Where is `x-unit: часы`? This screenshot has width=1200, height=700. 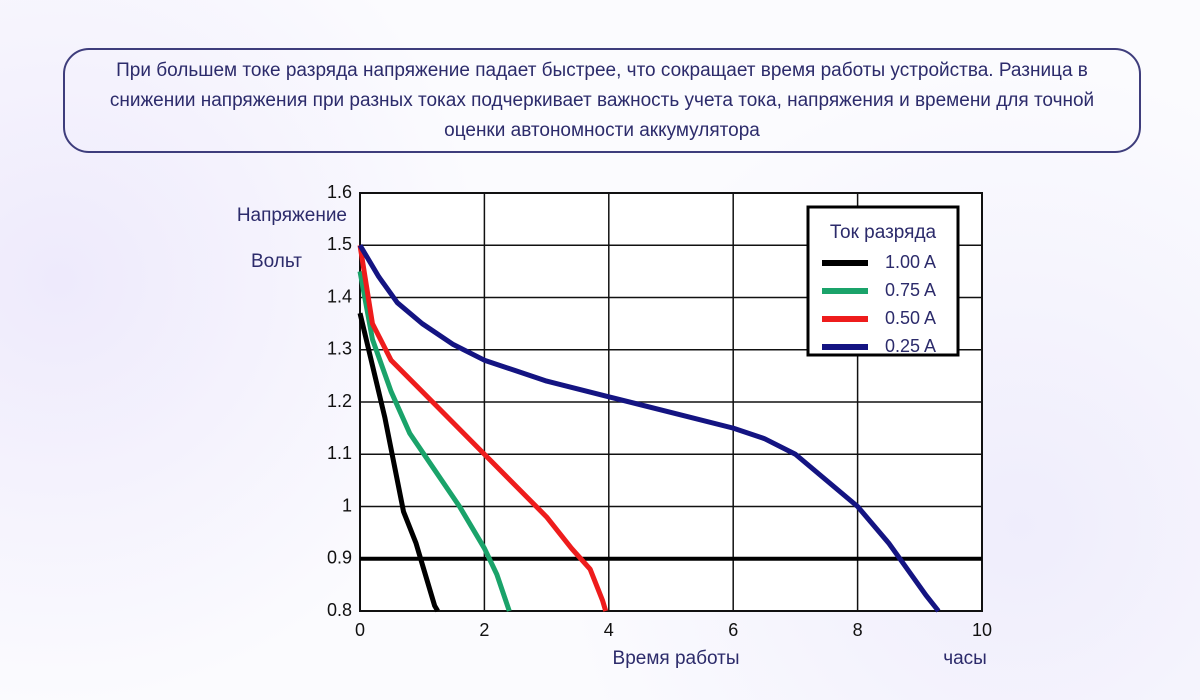
x-unit: часы is located at coordinates (965, 658).